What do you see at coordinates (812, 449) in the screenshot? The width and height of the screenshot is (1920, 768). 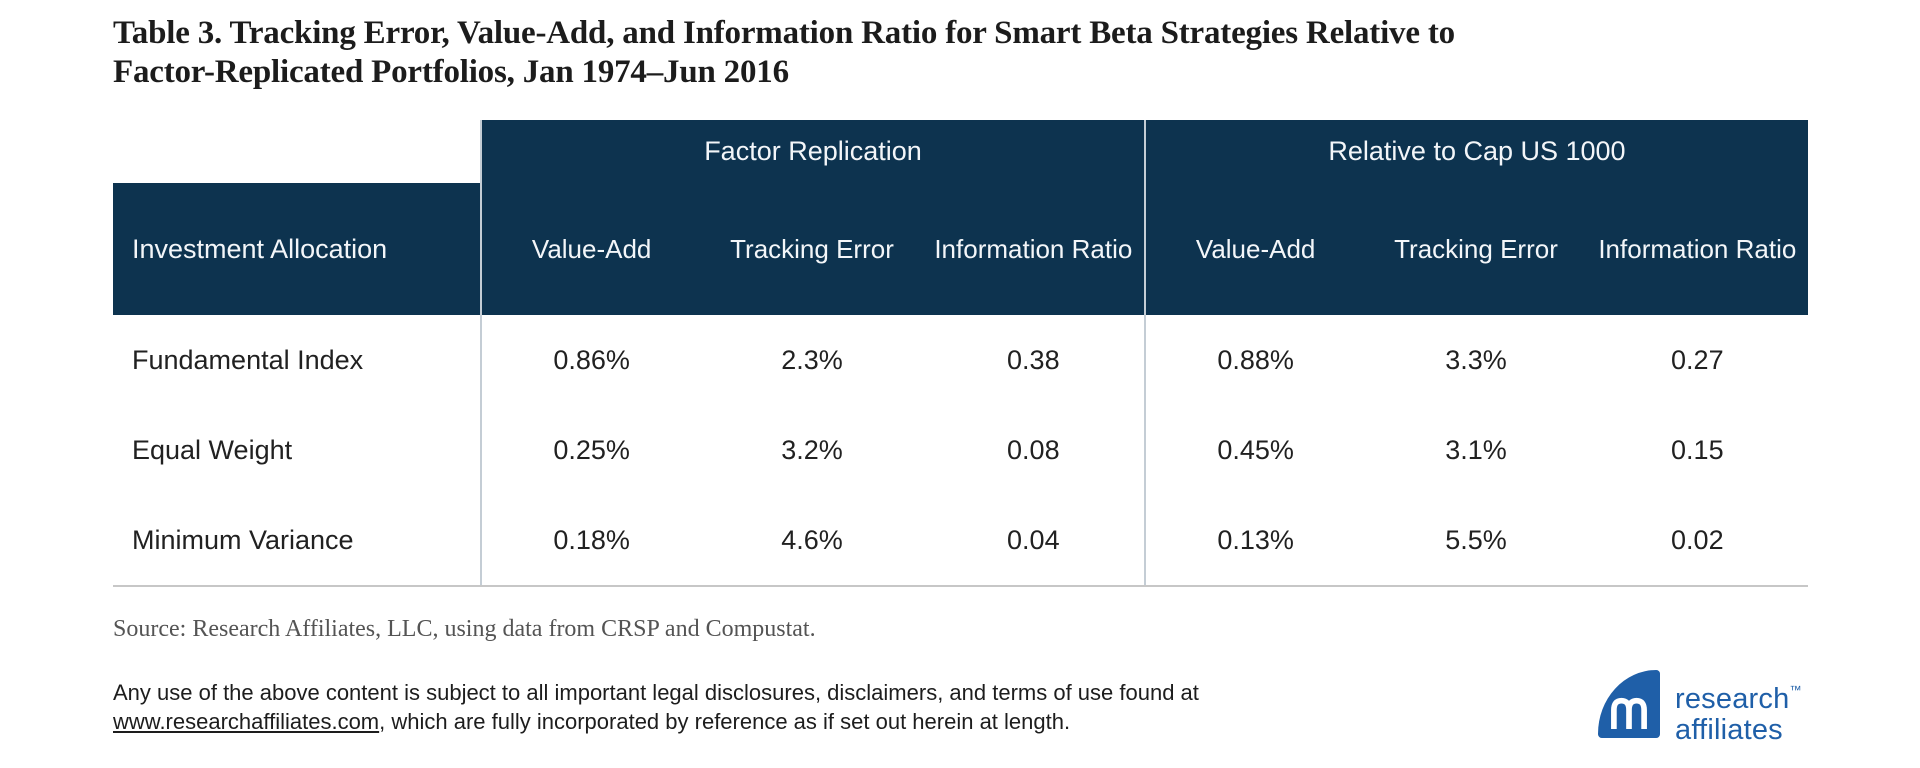 I see `cell-equal-fr-tracking-error: 3.2%` at bounding box center [812, 449].